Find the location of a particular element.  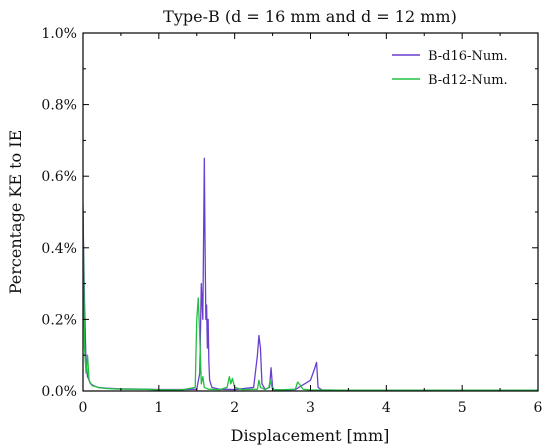

y-tick-label: 0.2% is located at coordinates (59, 320).